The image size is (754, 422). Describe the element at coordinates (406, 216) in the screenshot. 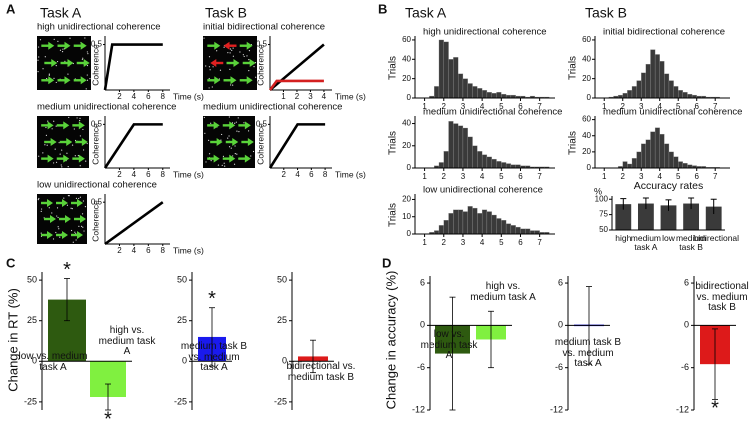

I see `y-tick-label: 10` at that location.